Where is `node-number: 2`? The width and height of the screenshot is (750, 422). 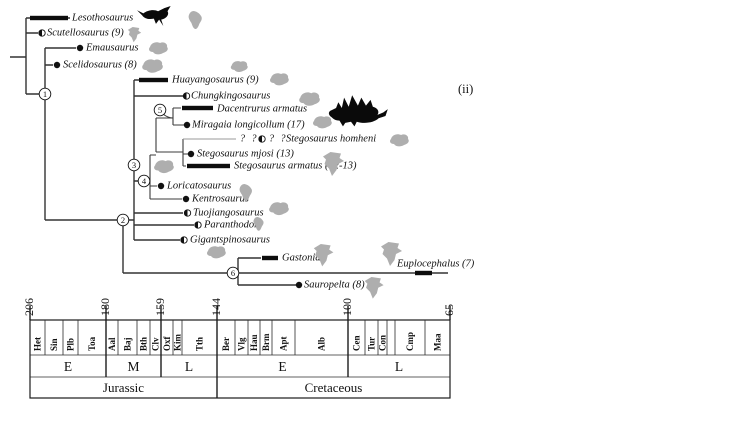
node-number: 2 is located at coordinates (123, 220).